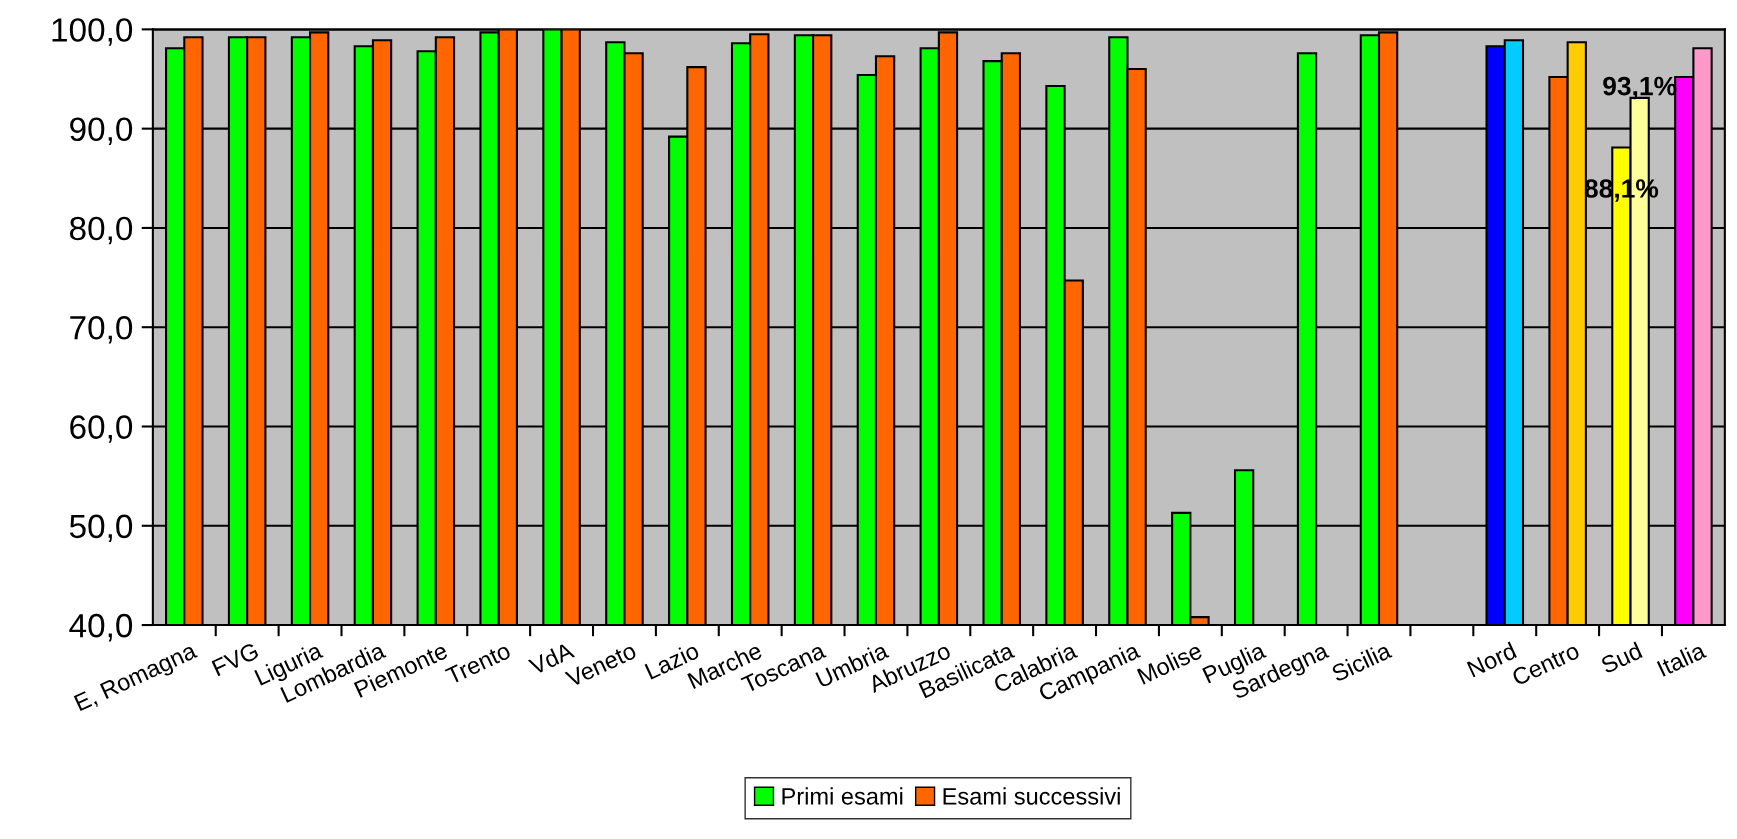  Describe the element at coordinates (101, 528) in the screenshot. I see `y-tick-label: 50,0` at that location.